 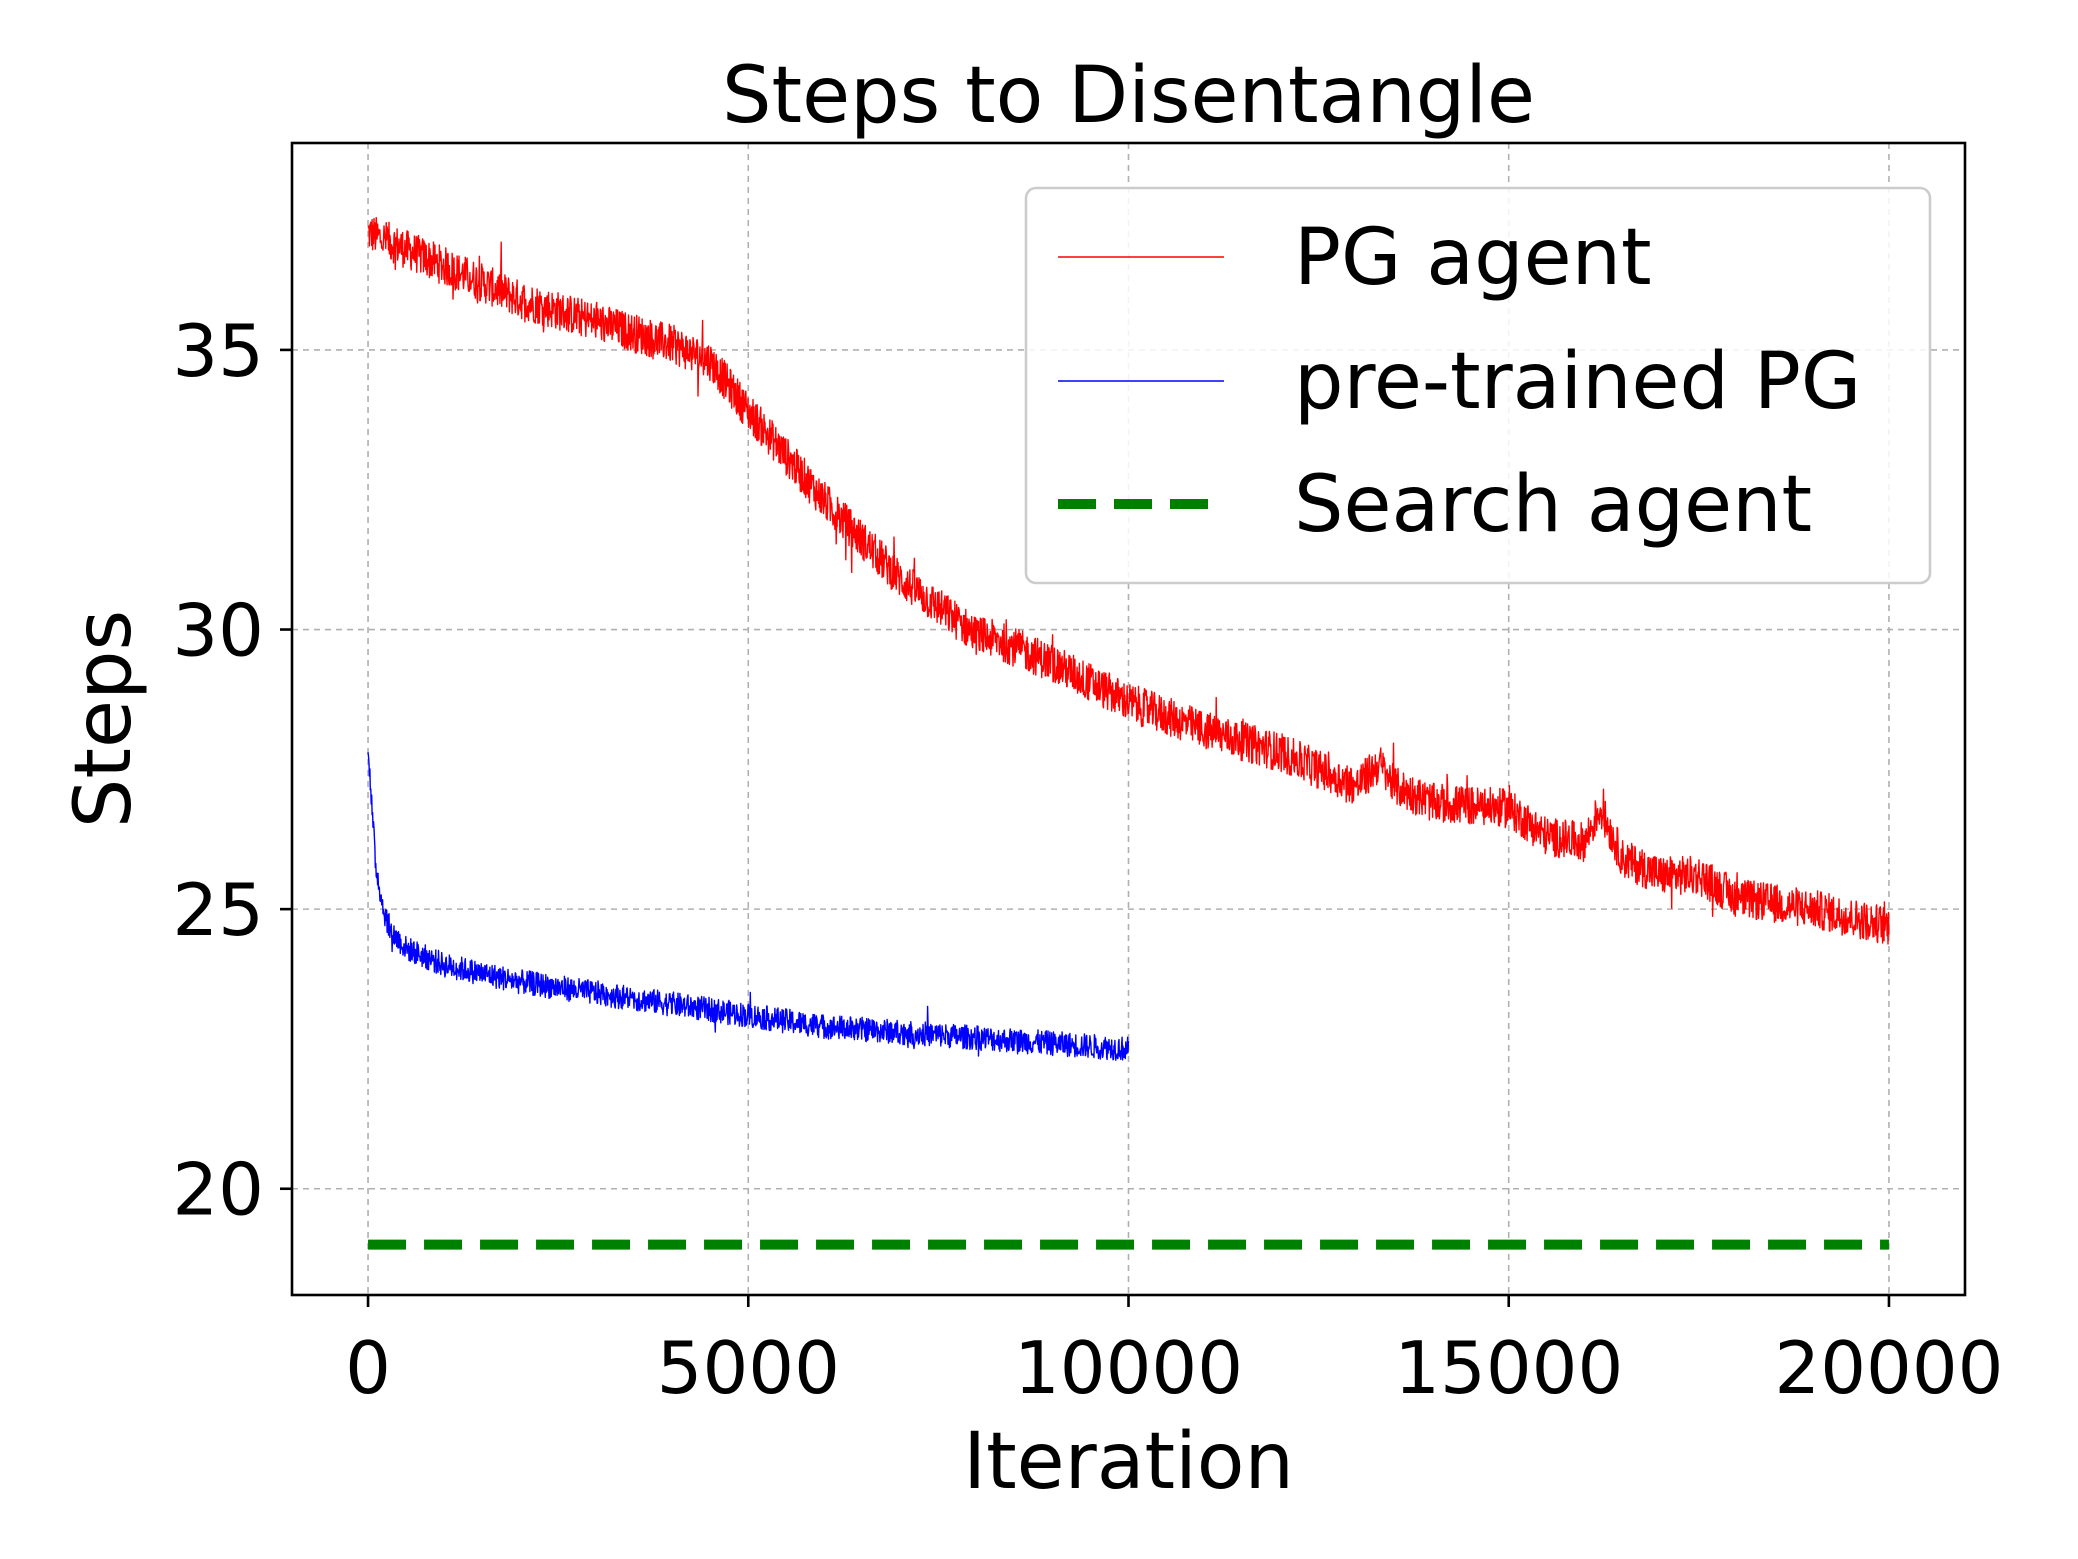 I want to click on x-tick-label: 10000, so click(x=1128, y=1368).